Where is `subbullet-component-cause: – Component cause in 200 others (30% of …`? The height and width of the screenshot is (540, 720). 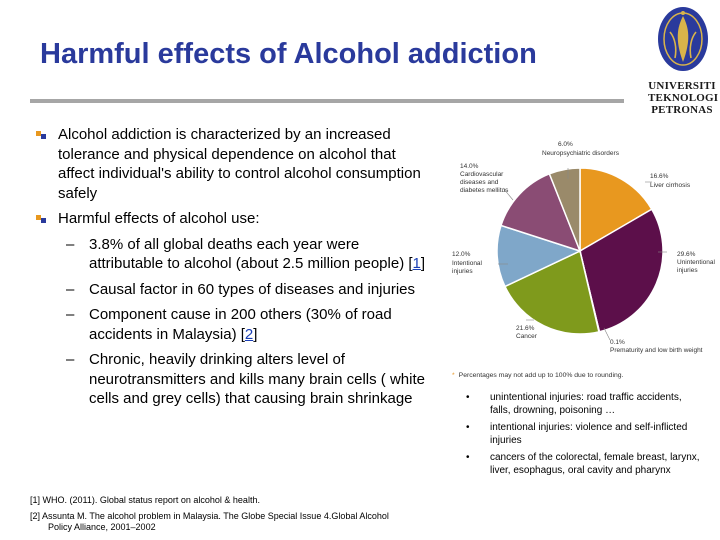 subbullet-component-cause: – Component cause in 200 others (30% of … is located at coordinates (236, 324).